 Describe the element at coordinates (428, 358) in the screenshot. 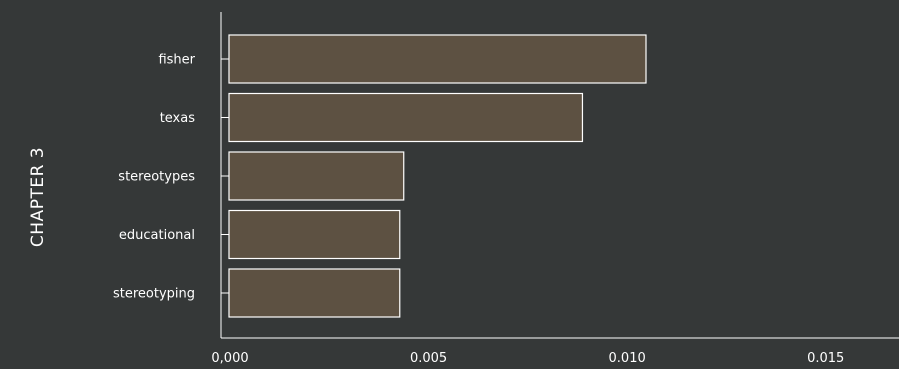

I see `x-tick-label-1: 0.005` at that location.